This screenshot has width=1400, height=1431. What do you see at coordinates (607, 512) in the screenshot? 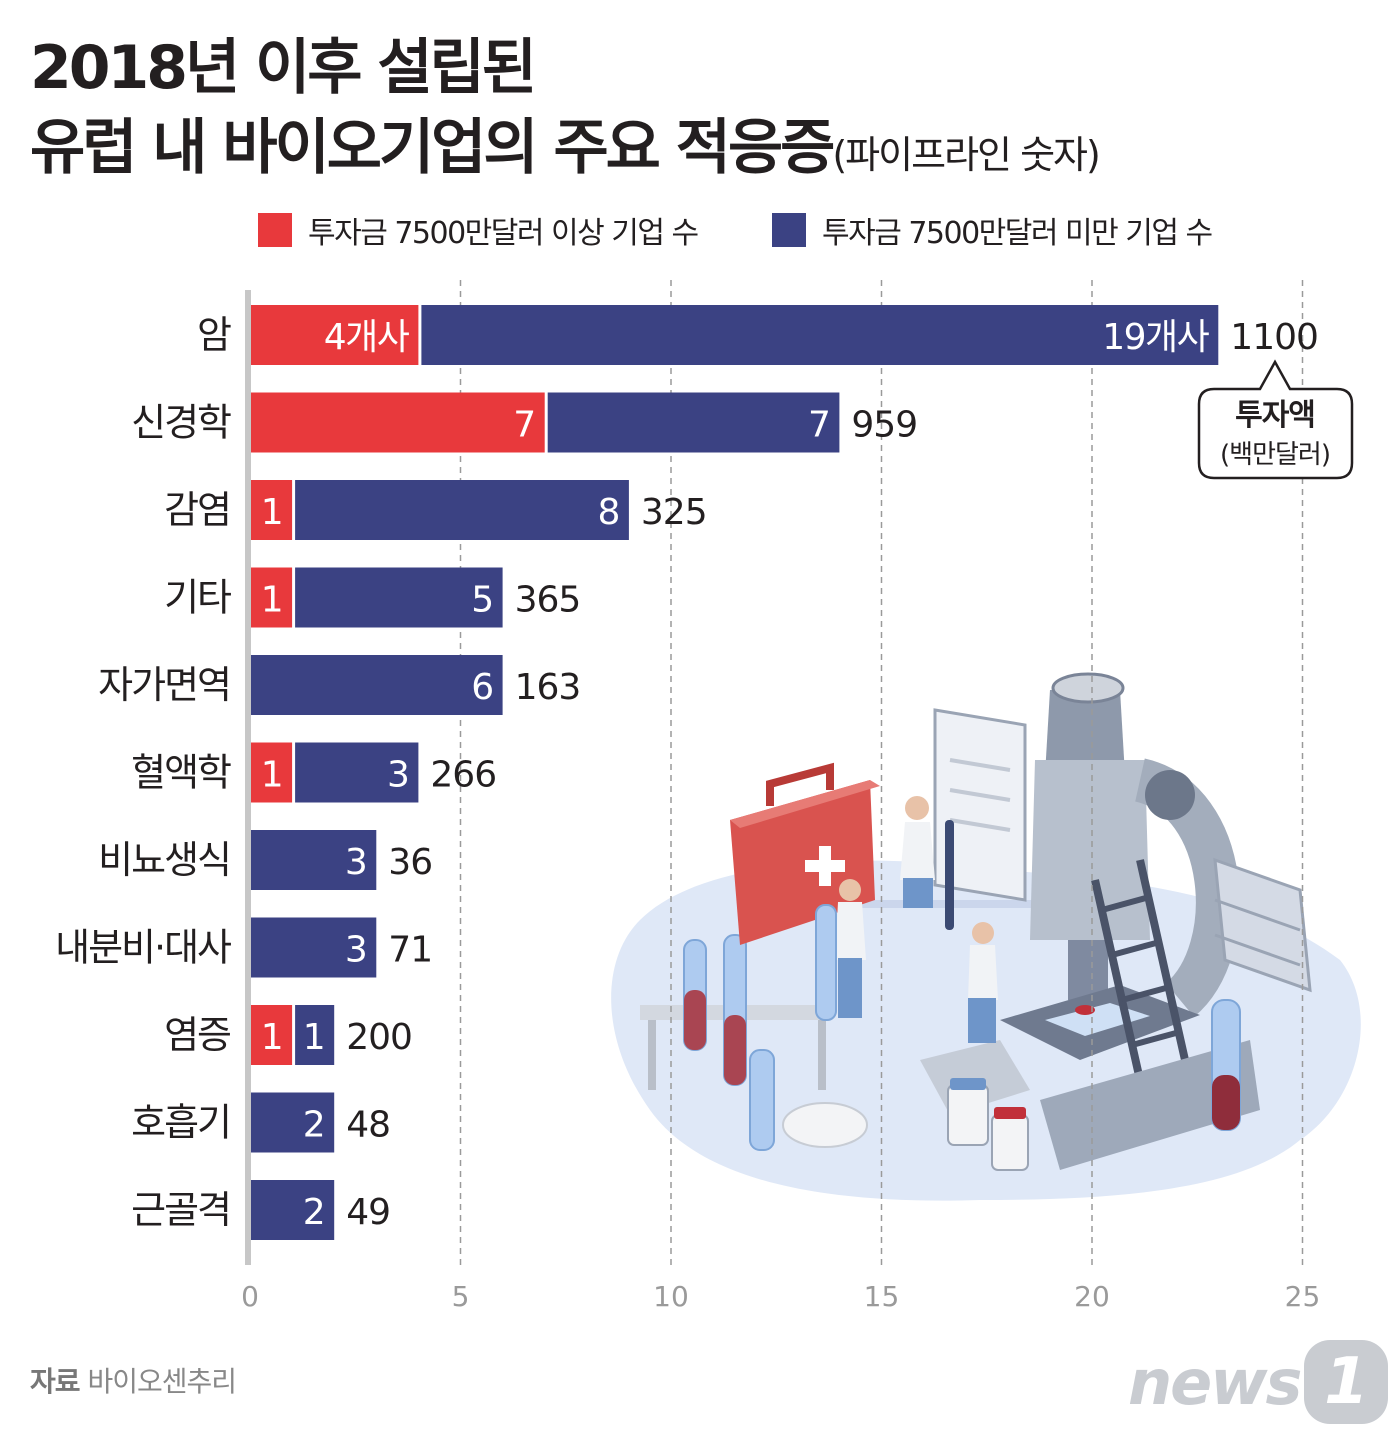
I see `segment-label-below: 8` at bounding box center [607, 512].